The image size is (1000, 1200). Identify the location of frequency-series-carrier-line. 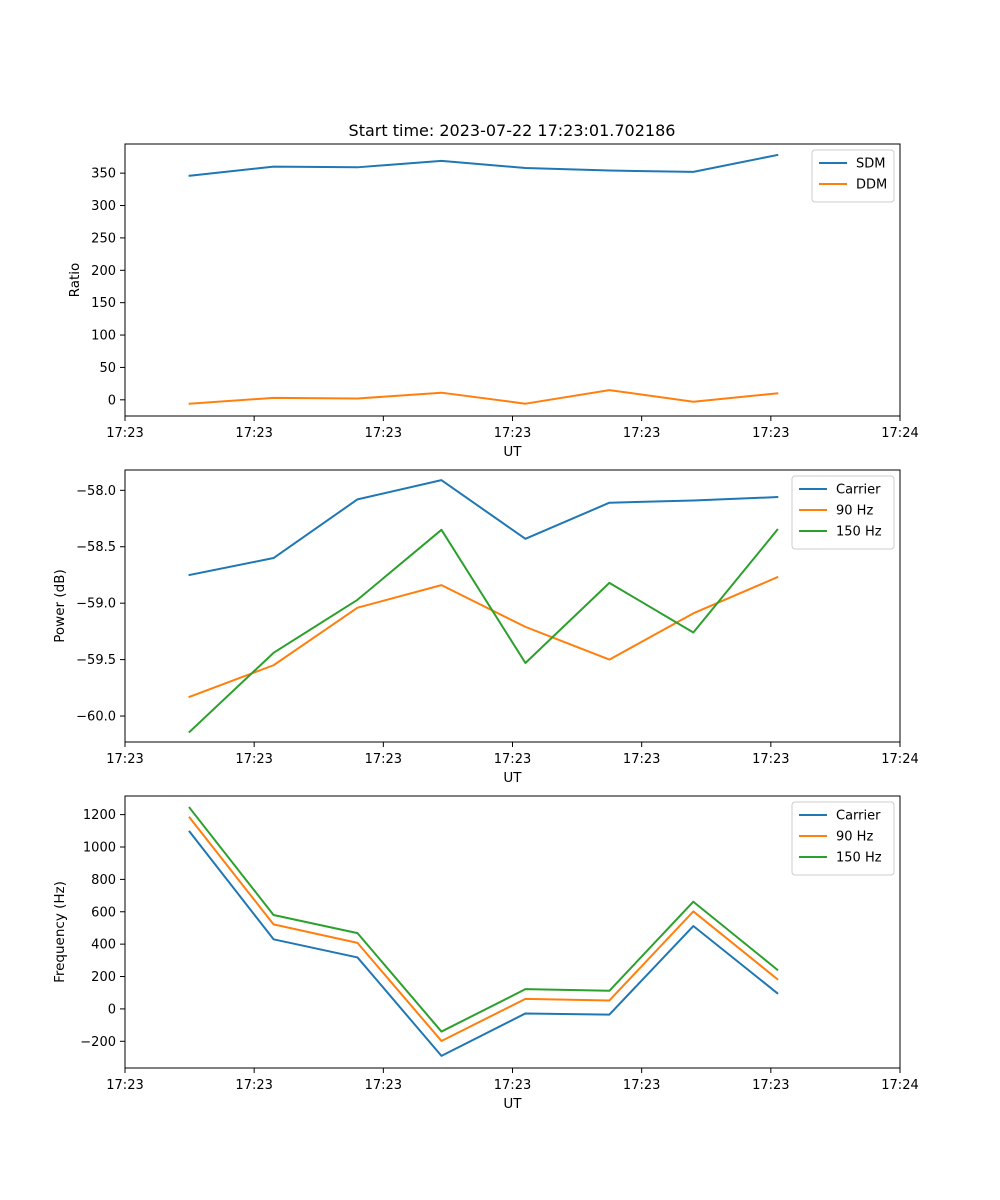
(483, 943).